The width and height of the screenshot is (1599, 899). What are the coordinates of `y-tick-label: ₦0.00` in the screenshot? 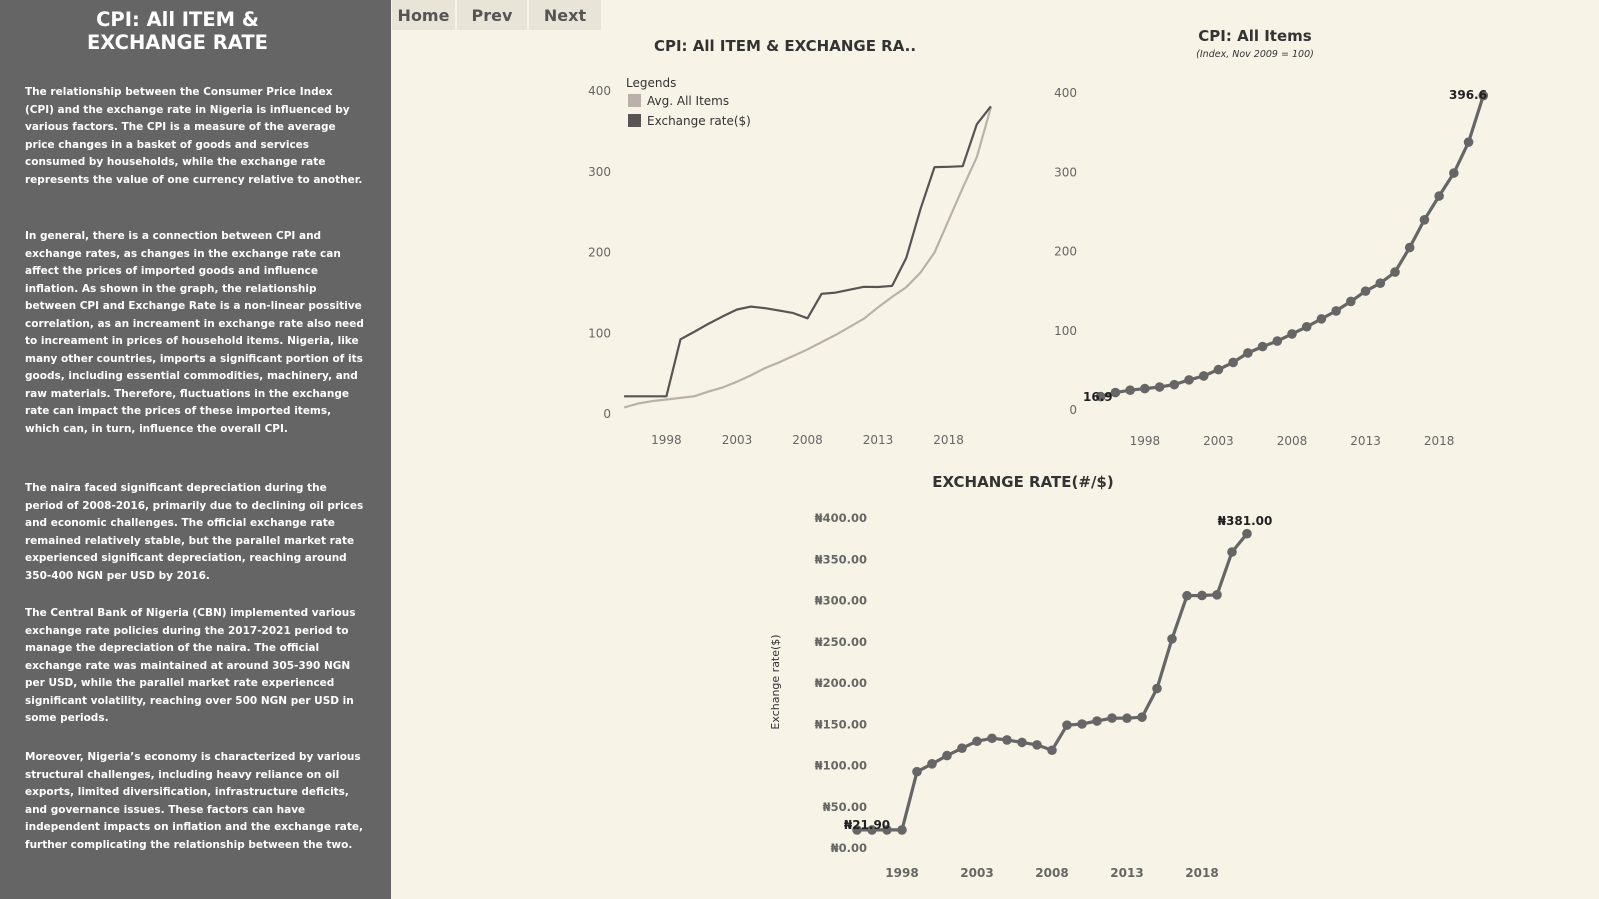 It's located at (849, 848).